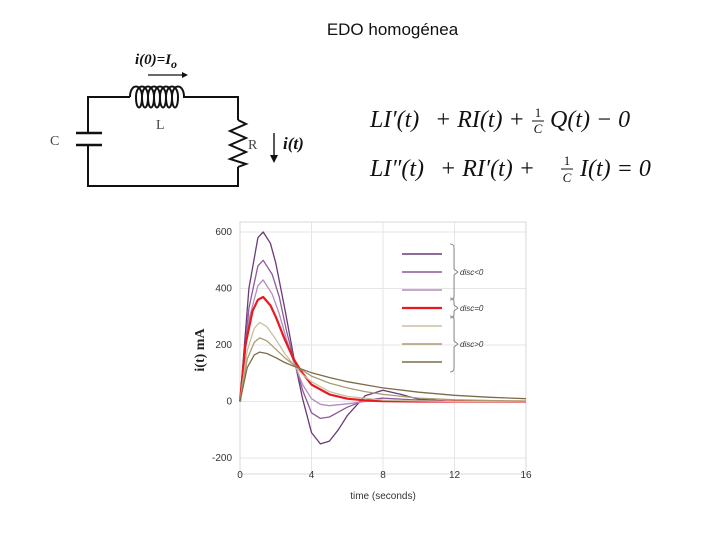 Image resolution: width=720 pixels, height=540 pixels. Describe the element at coordinates (396, 169) in the screenshot. I see `eq2-term-1: LI″(t)` at that location.